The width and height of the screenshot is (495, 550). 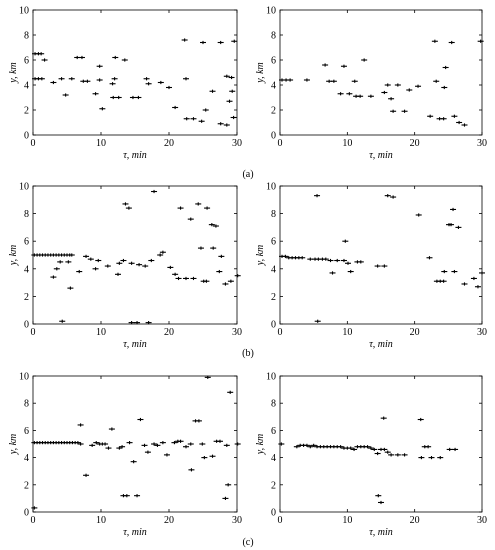 I want to click on y-tick-label: 0, so click(x=26, y=136).